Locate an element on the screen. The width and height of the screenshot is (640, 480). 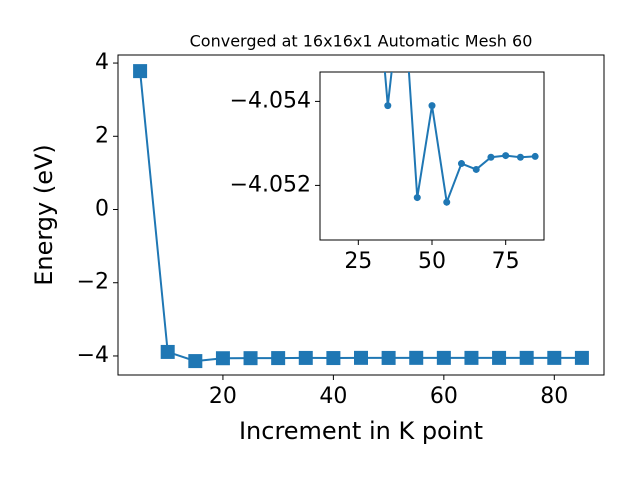
chart-title: Converged at 16x16x1 Automatic Mesh 60 is located at coordinates (361, 41).